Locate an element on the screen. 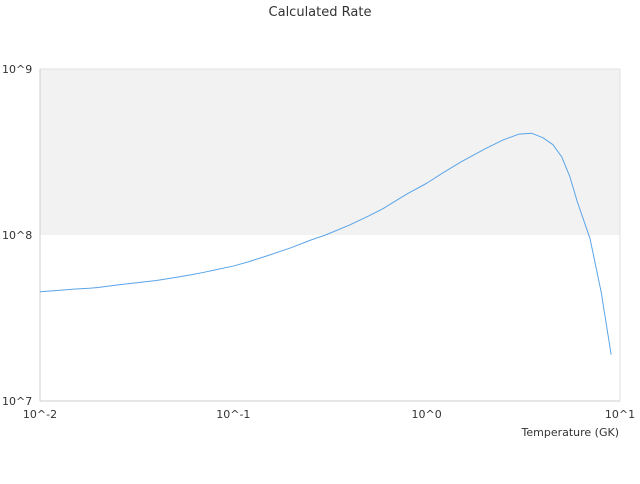 This screenshot has height=484, width=640. x-tick-label: 10^0 is located at coordinates (427, 414).